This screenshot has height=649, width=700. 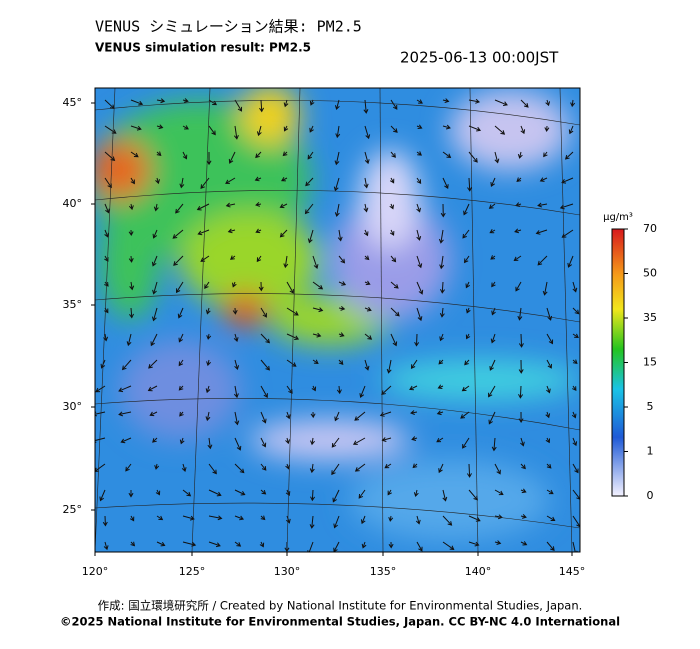 I want to click on colorbar-label: 5, so click(x=650, y=406).